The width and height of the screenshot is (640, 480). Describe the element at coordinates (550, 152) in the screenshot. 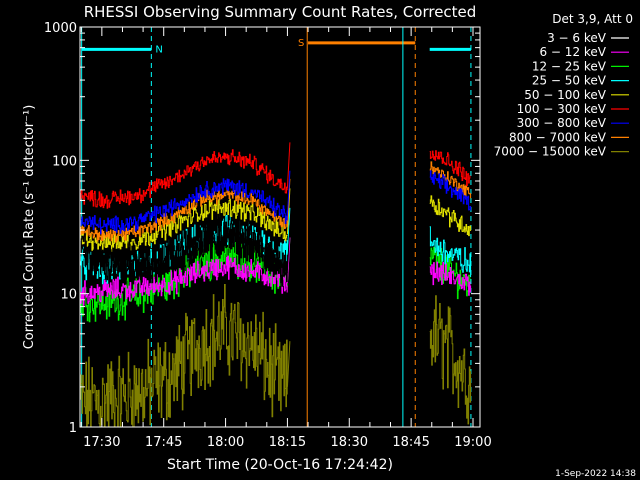

I see `legend-label-8: 7000 − 15000 keV` at that location.